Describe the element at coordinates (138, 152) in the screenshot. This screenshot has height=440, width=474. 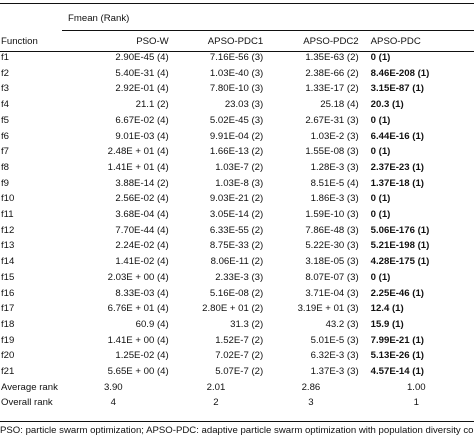
I see `cell-pso-w: 2.48E + 01 (4)` at that location.